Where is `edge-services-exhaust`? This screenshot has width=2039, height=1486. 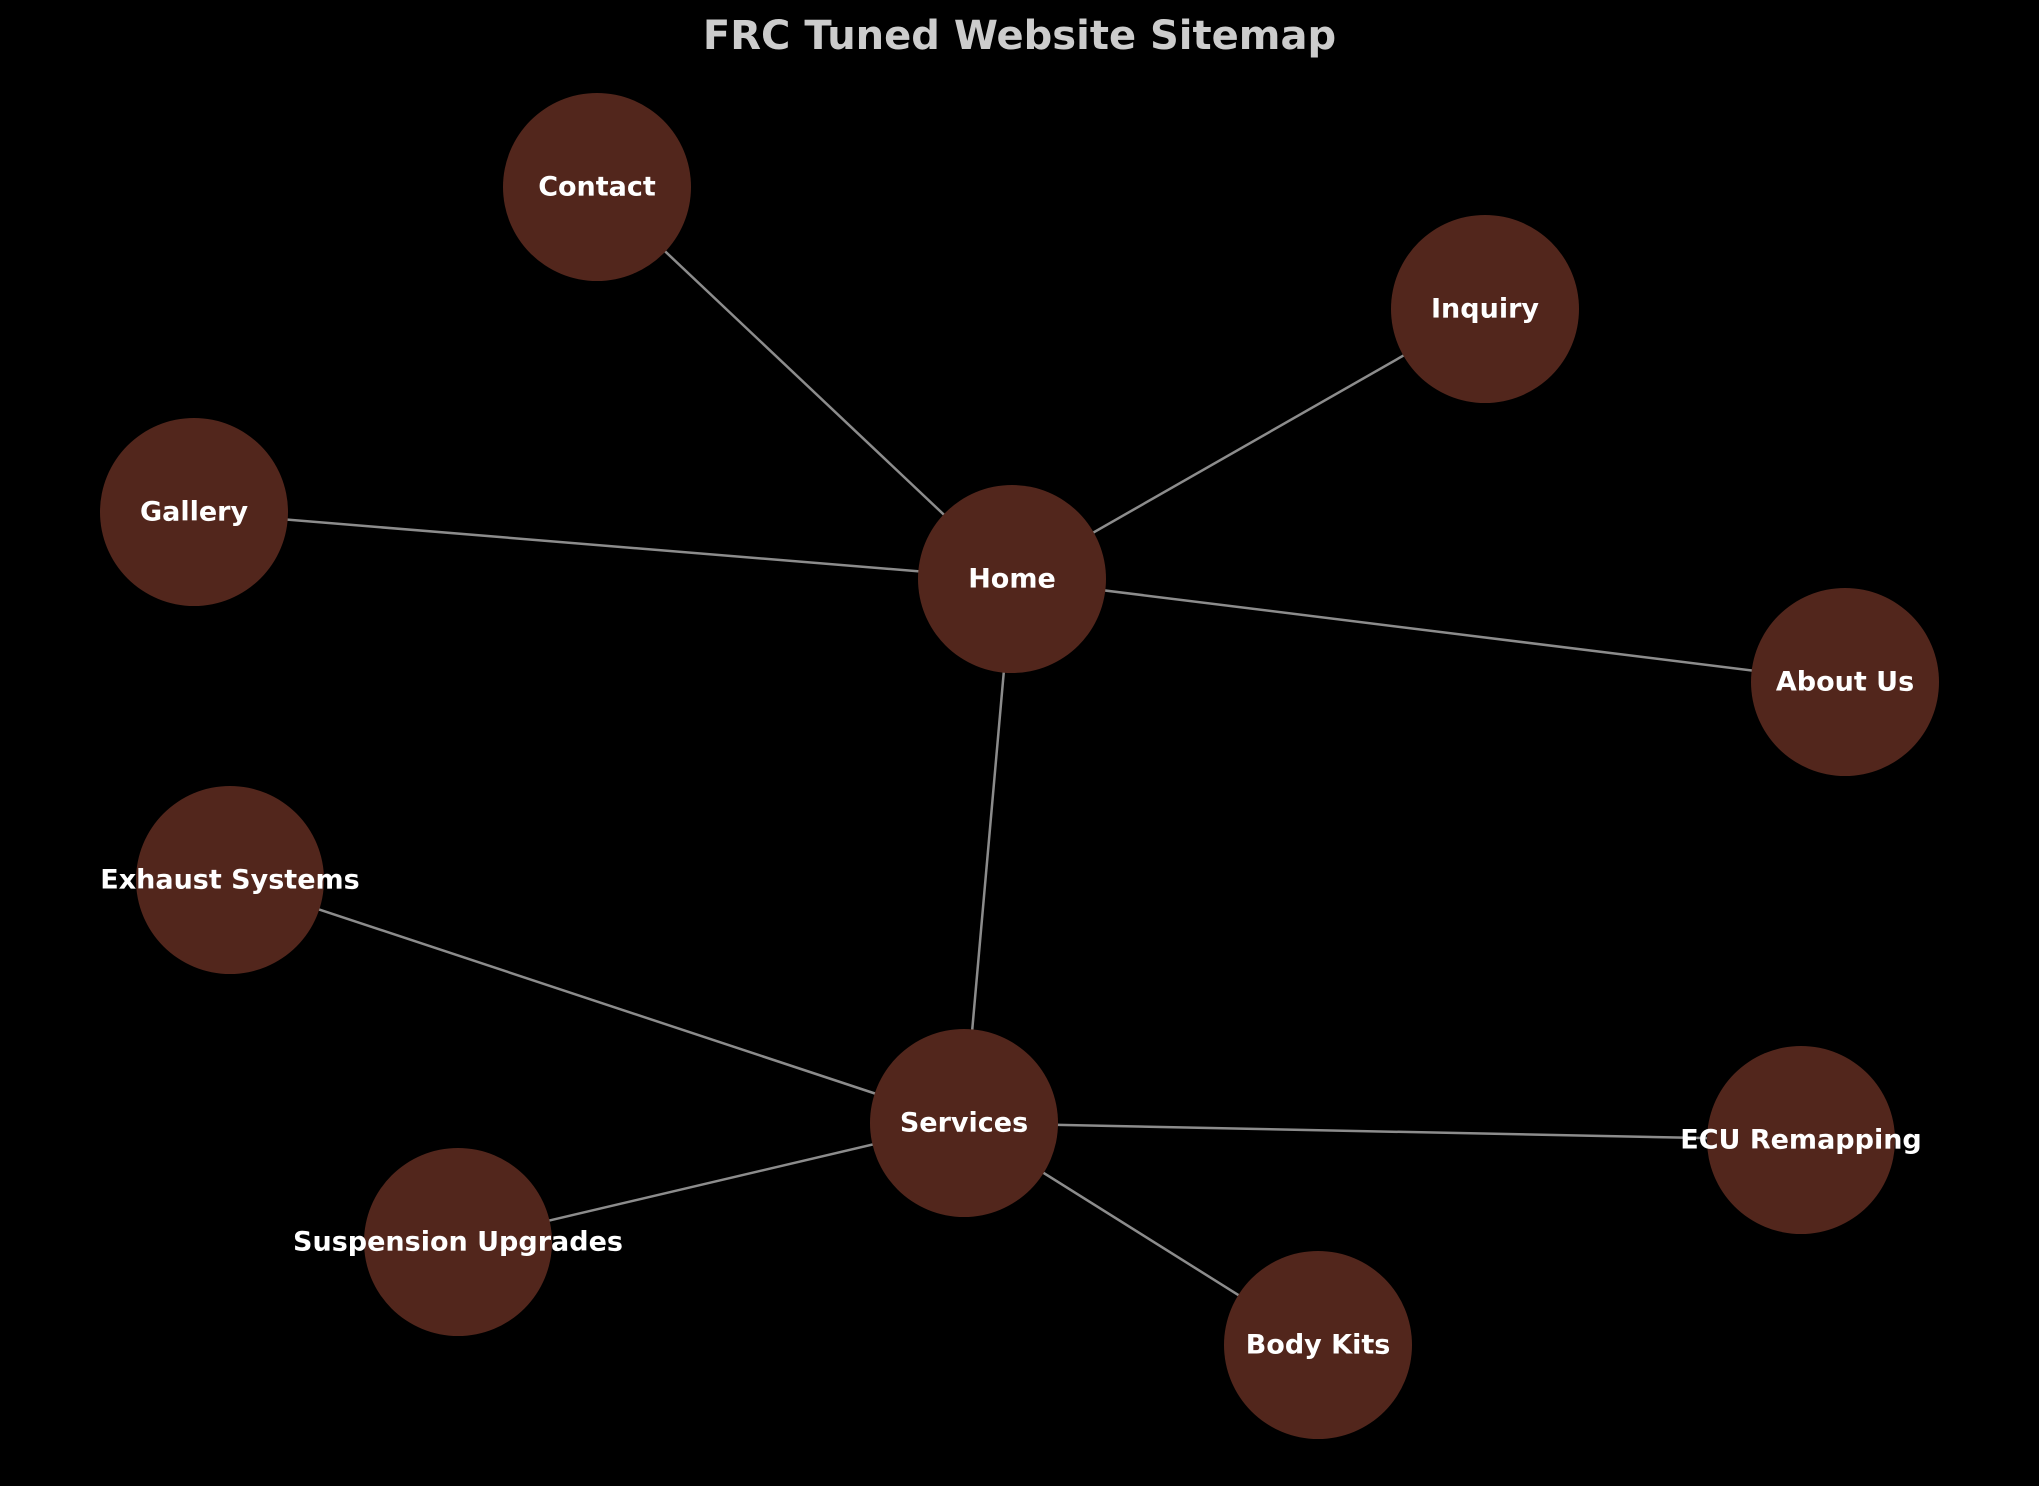
edge-services-exhaust is located at coordinates (597, 1001).